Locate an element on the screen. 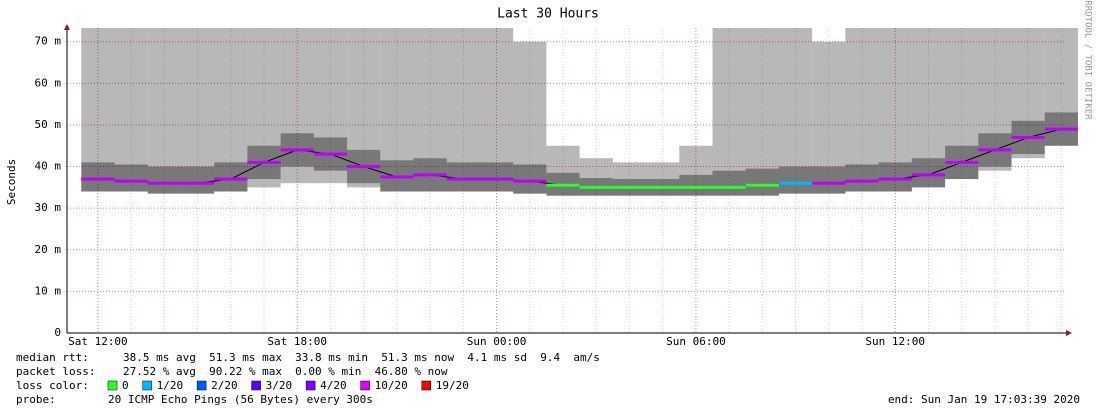 Image resolution: width=1097 pixels, height=415 pixels. y-axis-label: Seconds is located at coordinates (11, 182).